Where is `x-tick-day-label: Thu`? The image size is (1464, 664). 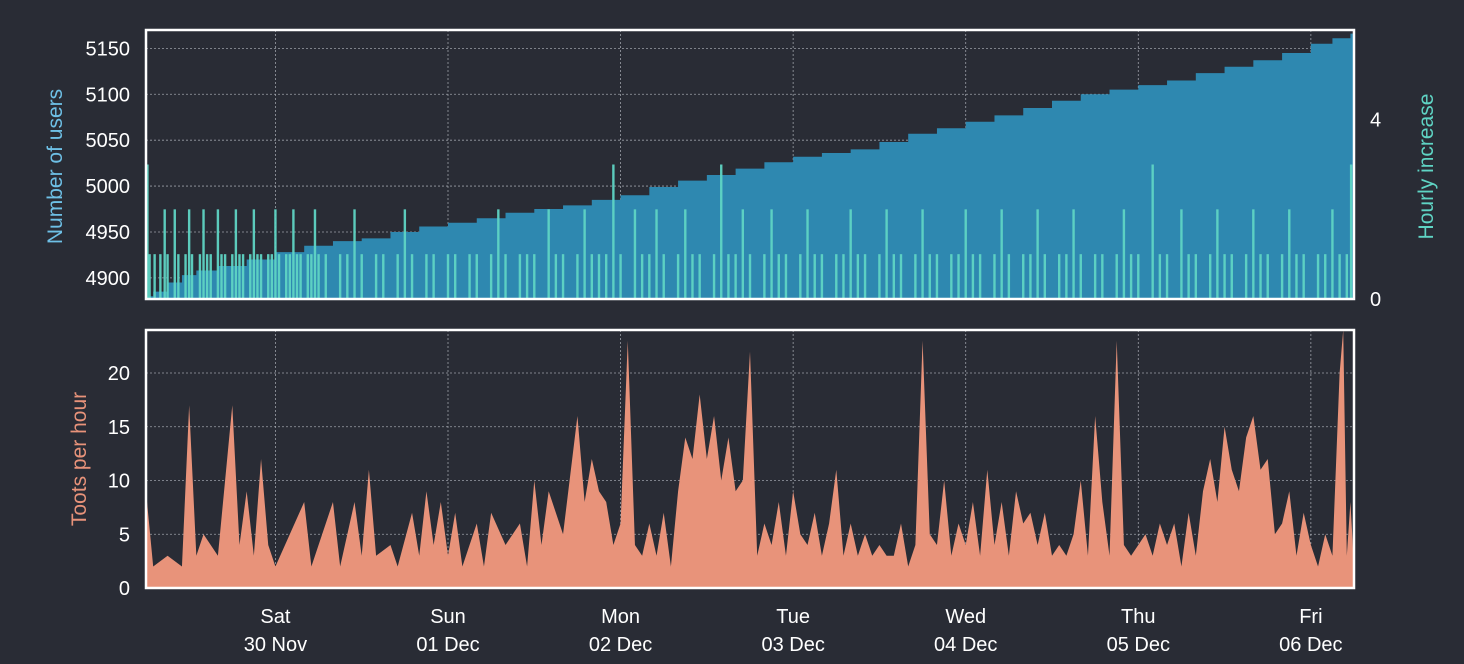 x-tick-day-label: Thu is located at coordinates (1138, 617).